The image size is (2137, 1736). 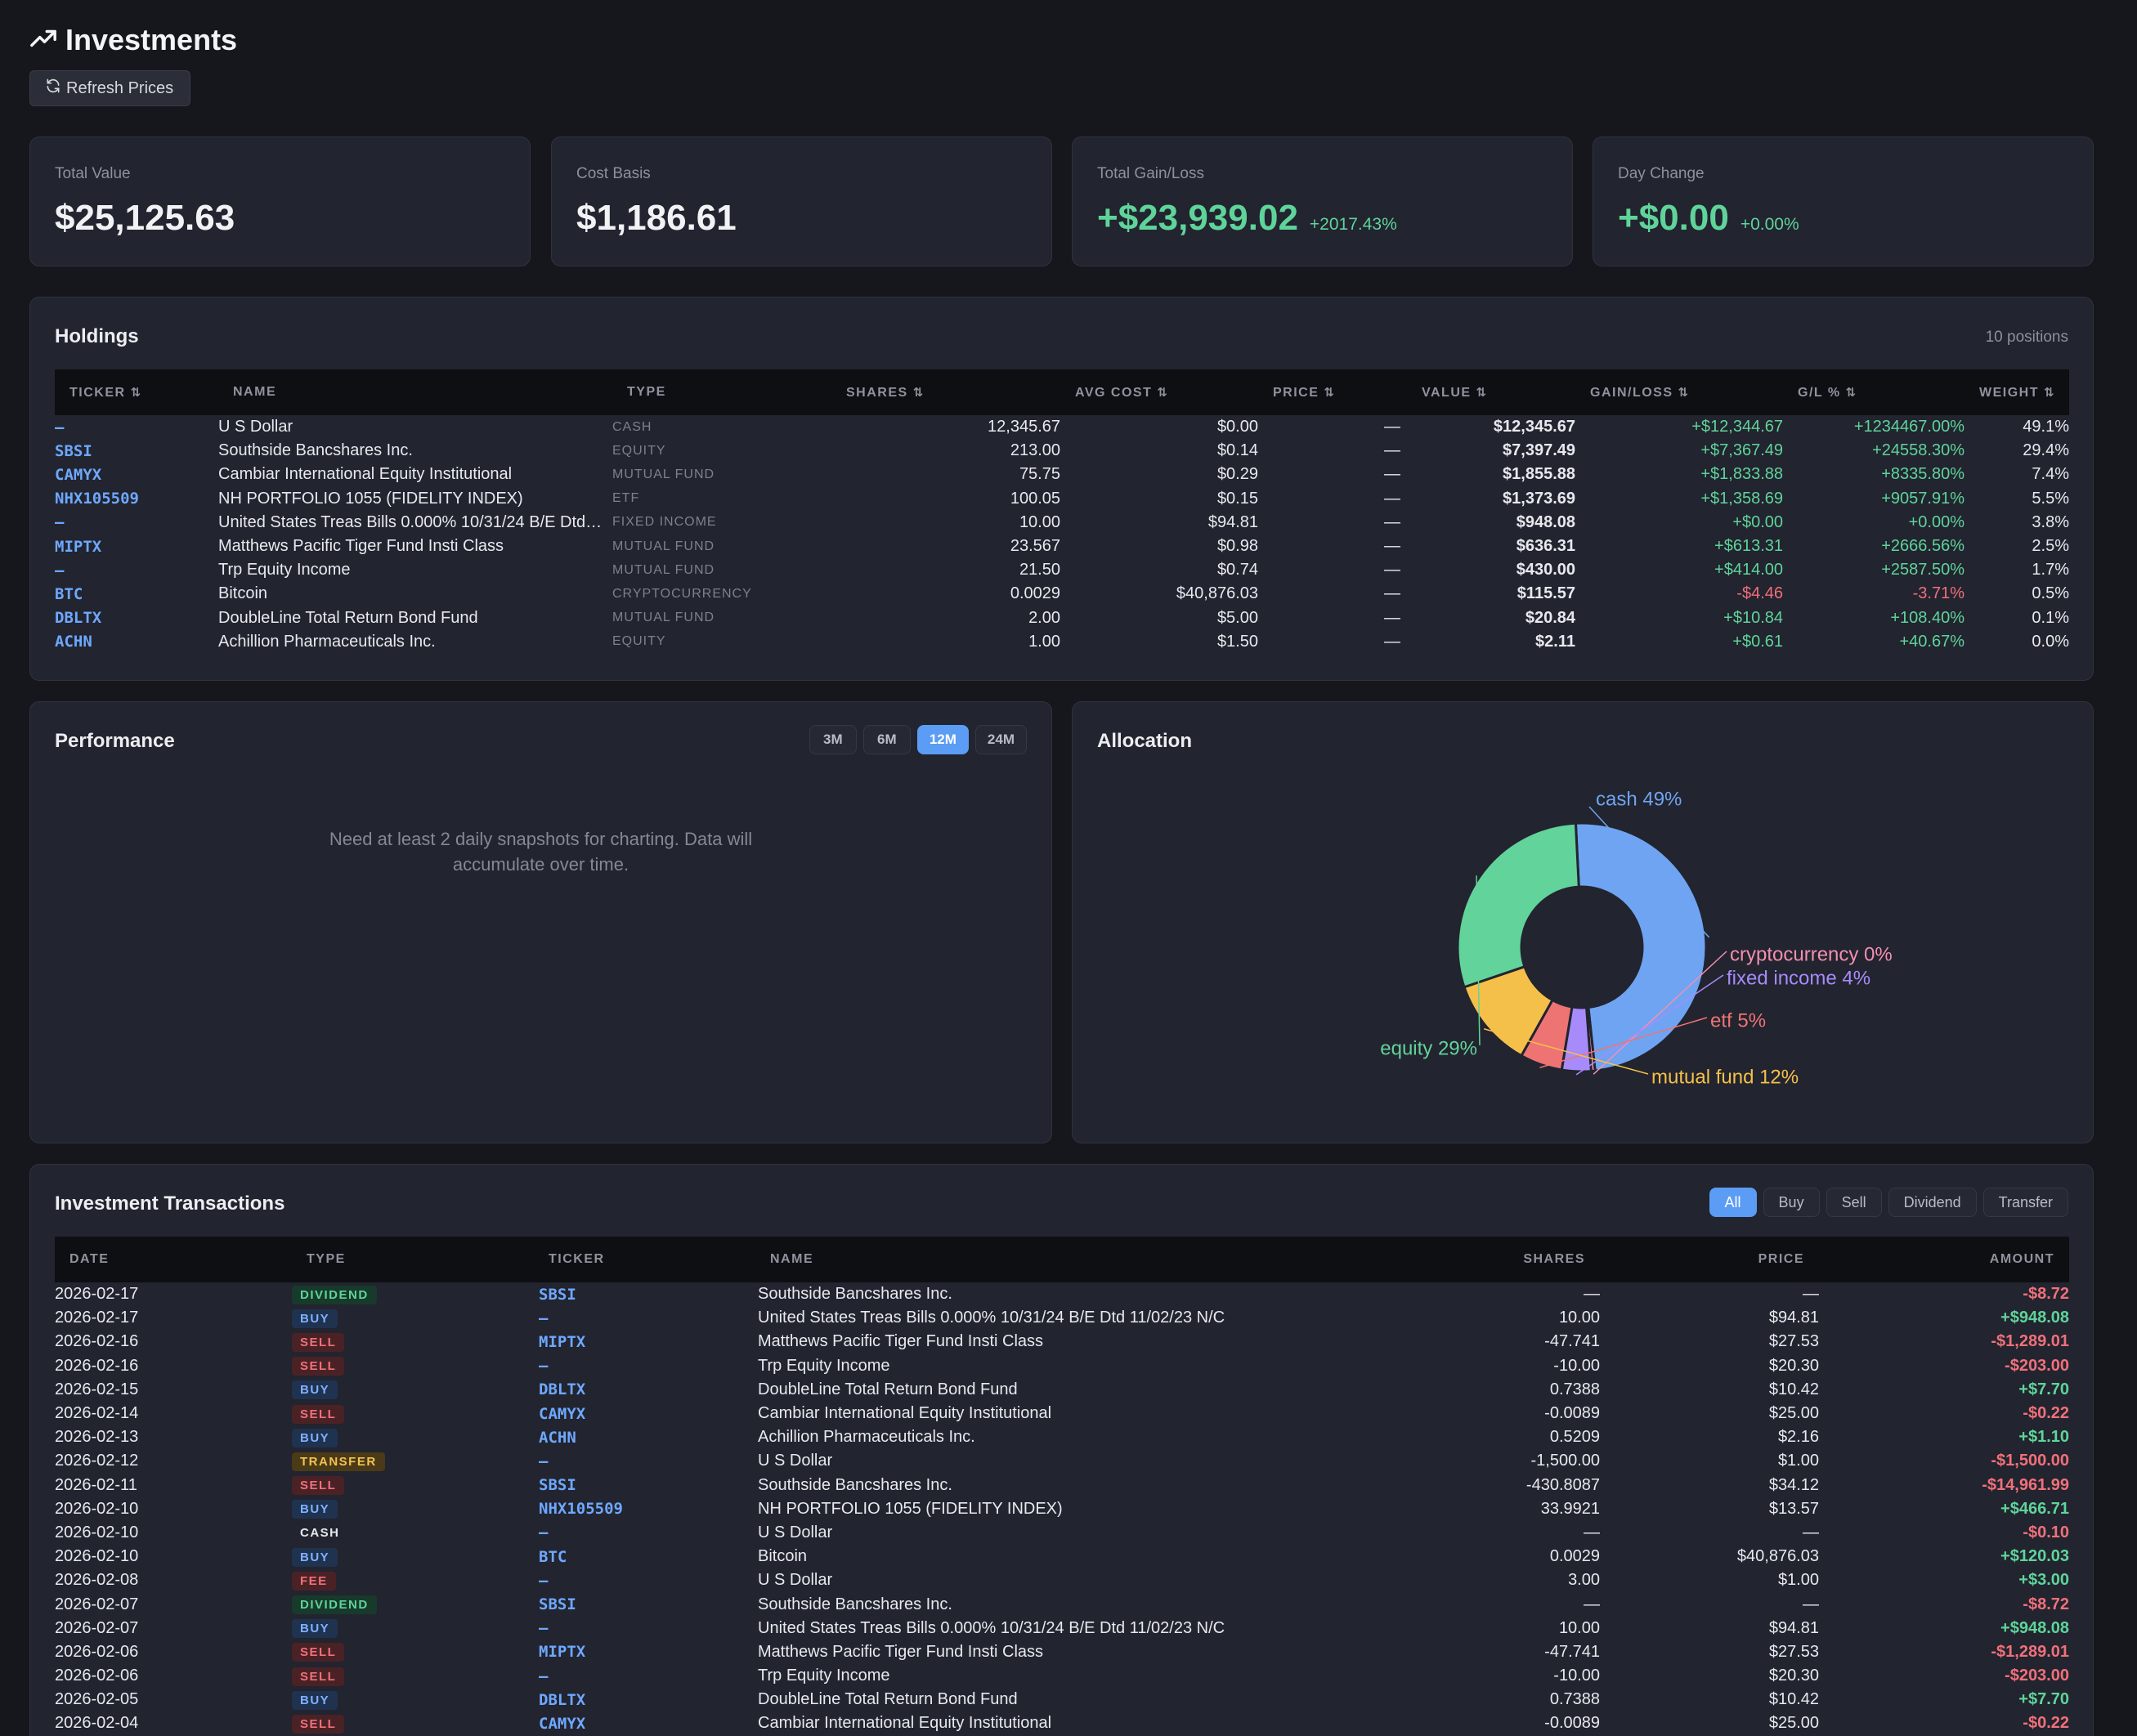 I want to click on holding-ticker: SBSI, so click(x=74, y=451).